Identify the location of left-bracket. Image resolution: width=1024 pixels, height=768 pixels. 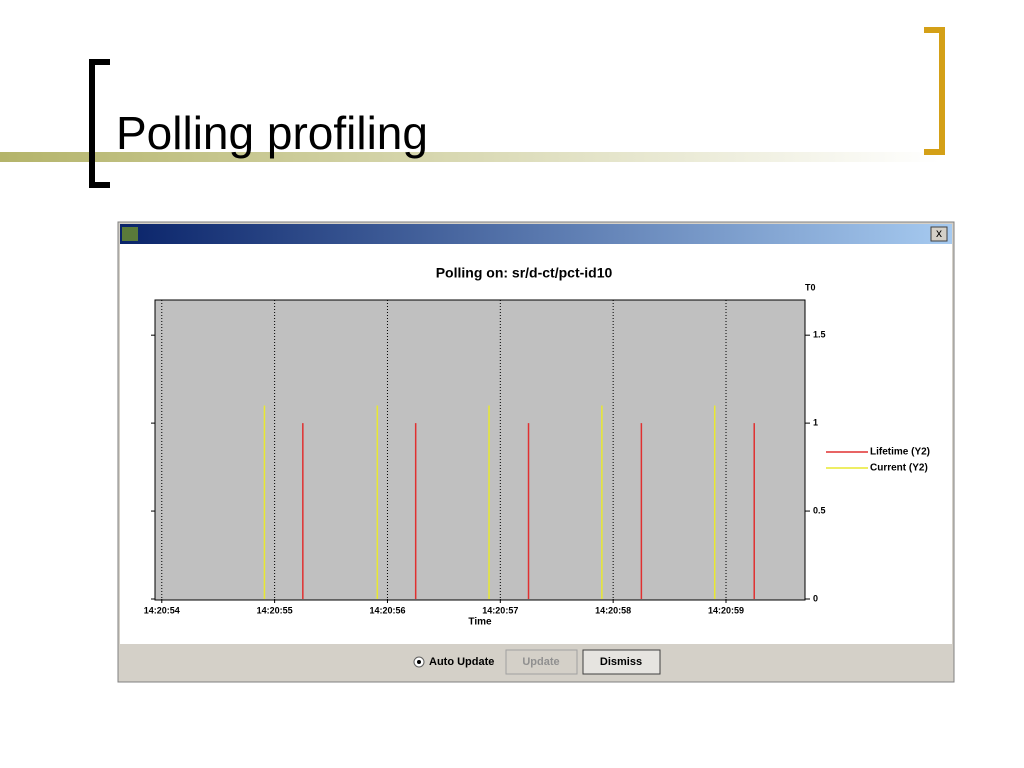
(99, 123).